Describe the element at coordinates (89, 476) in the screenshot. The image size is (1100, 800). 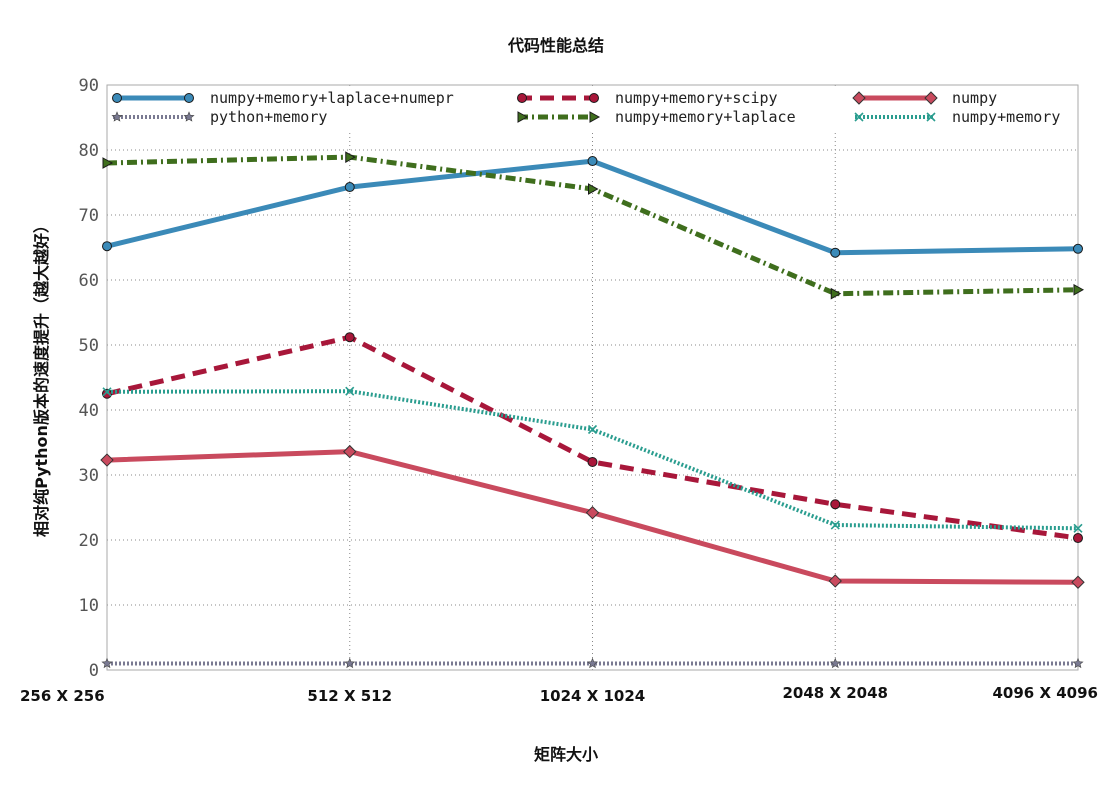
I see `y-tick-label: 30` at that location.